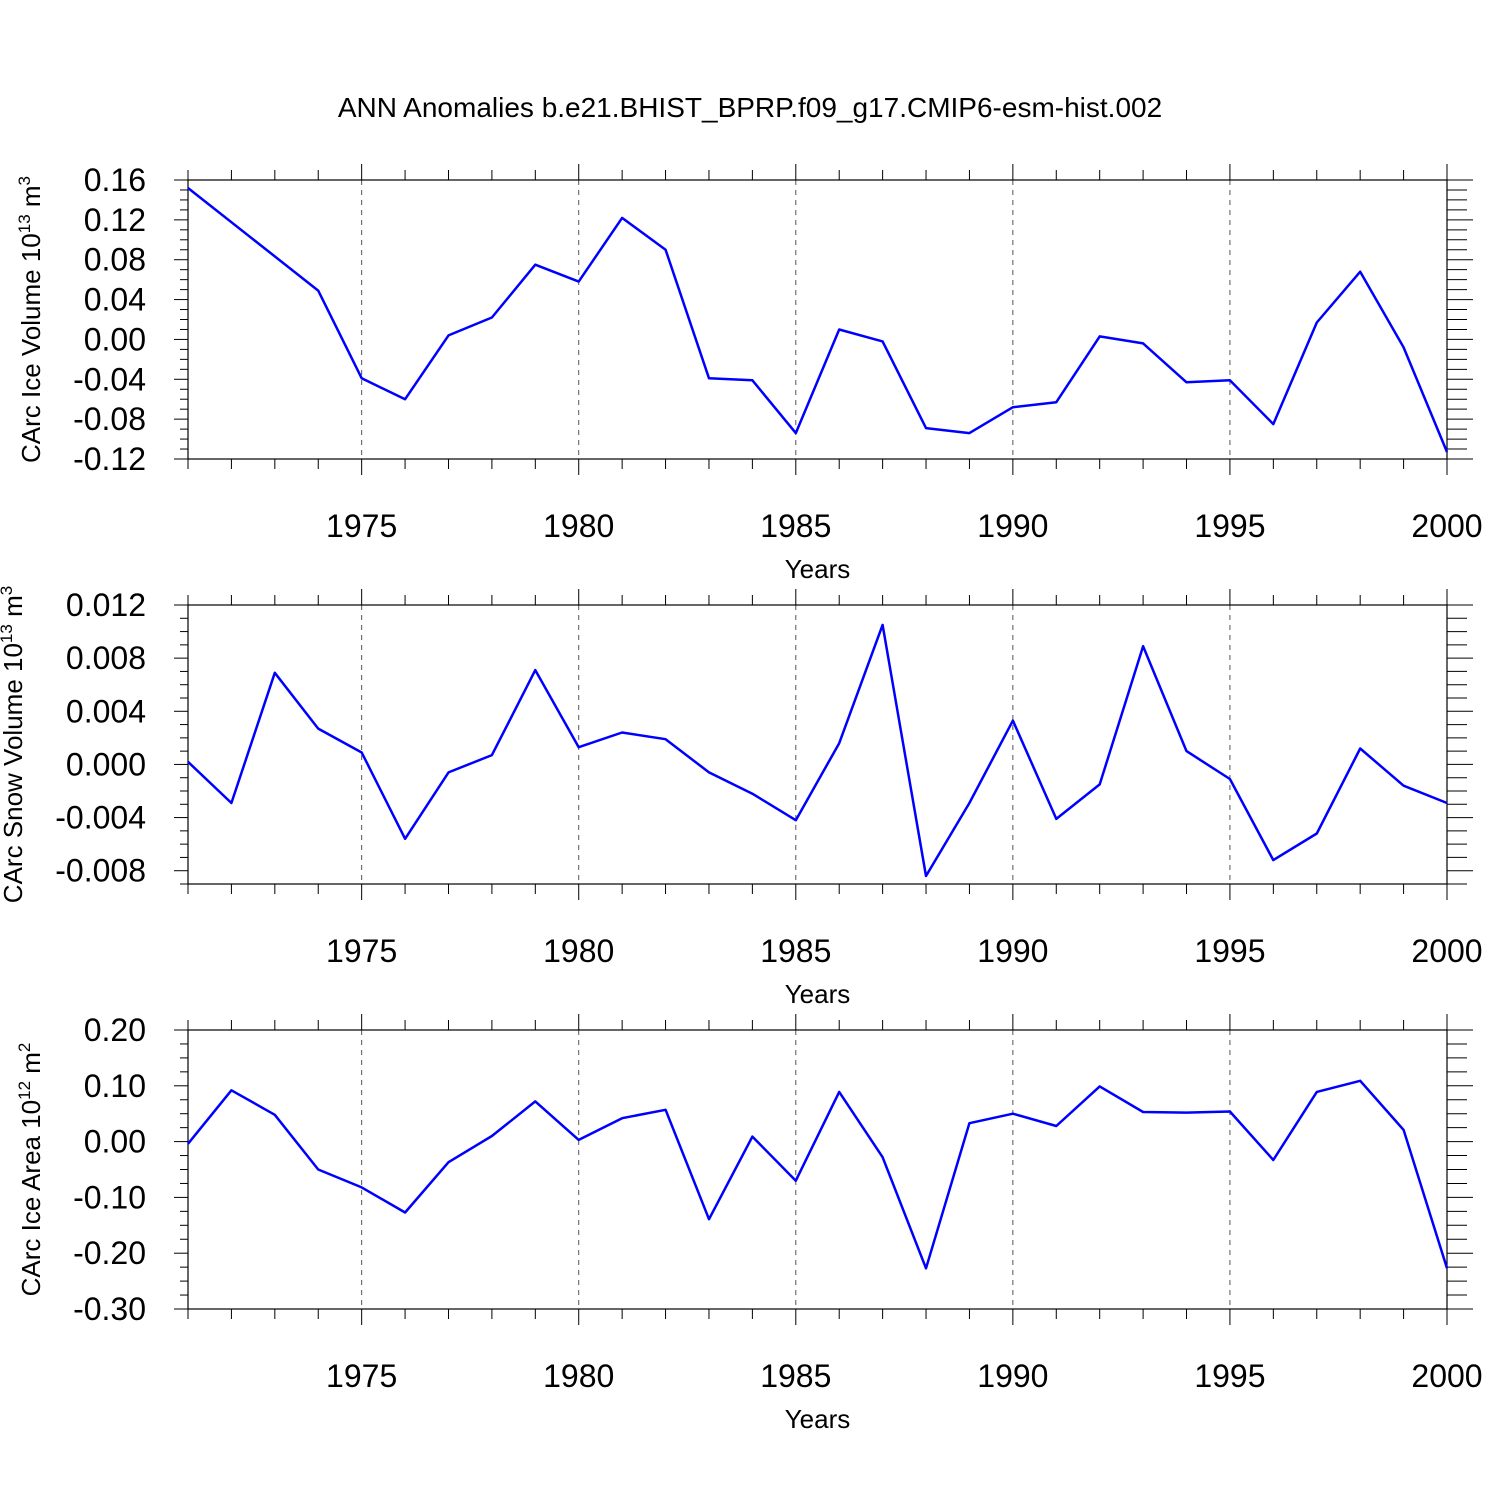 This screenshot has height=1500, width=1500. What do you see at coordinates (115, 1030) in the screenshot?
I see `y-tick-label: 0.20` at bounding box center [115, 1030].